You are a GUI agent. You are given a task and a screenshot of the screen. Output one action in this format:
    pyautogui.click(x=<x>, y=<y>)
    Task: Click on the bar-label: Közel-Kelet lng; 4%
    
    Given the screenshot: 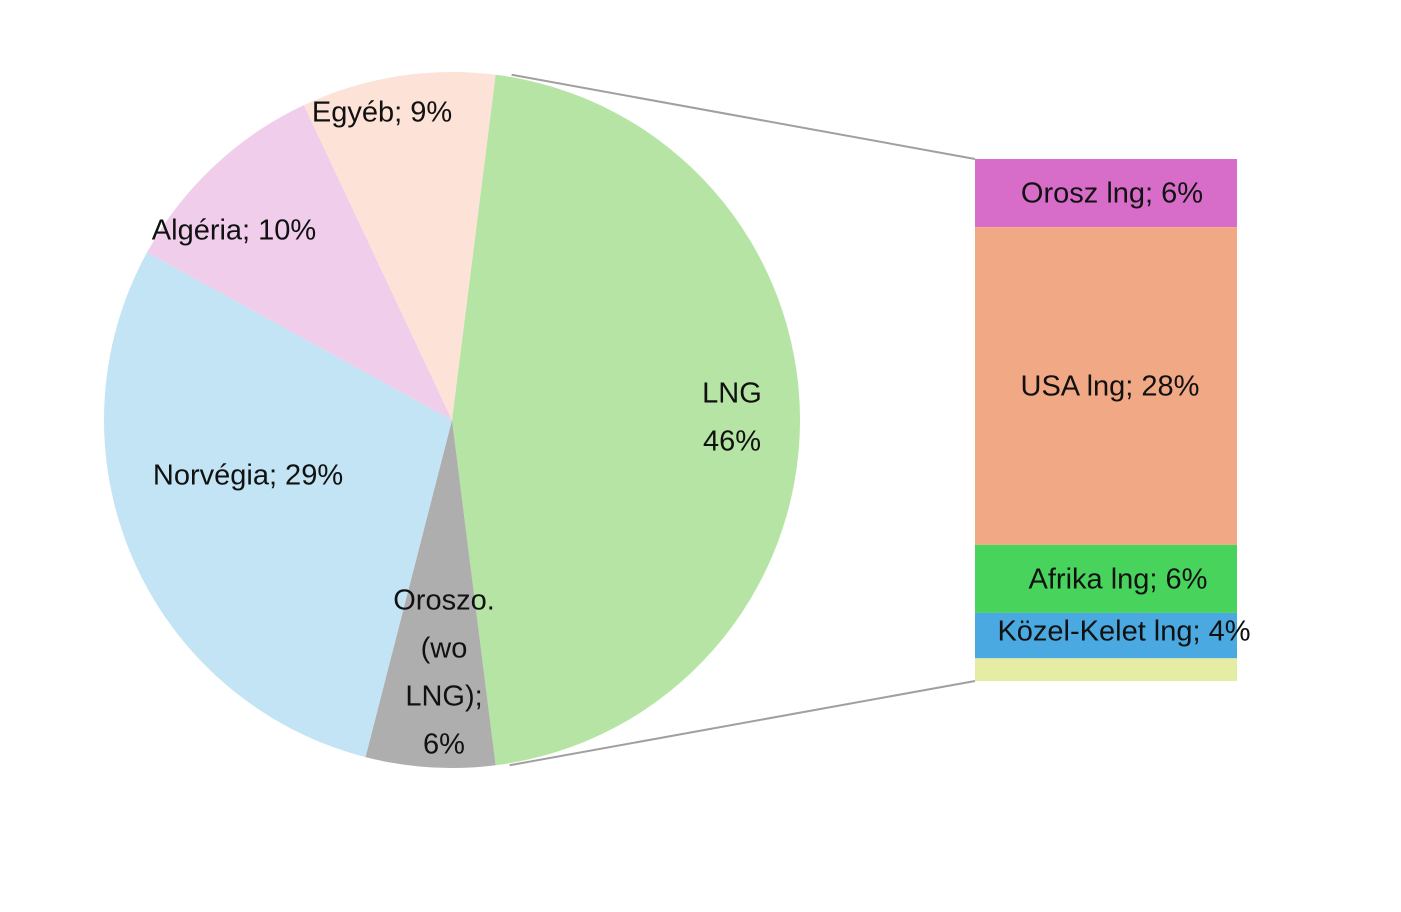 What is the action you would take?
    pyautogui.click(x=1123, y=631)
    